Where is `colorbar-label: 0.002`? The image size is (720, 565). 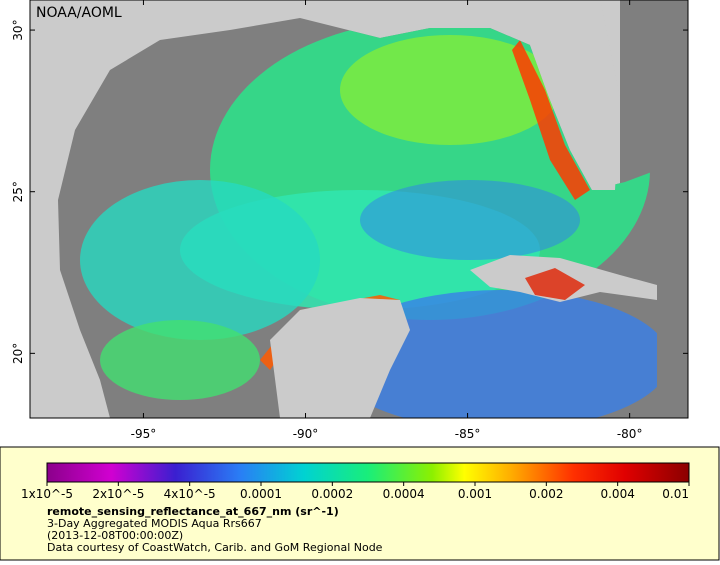 colorbar-label: 0.002 is located at coordinates (546, 494).